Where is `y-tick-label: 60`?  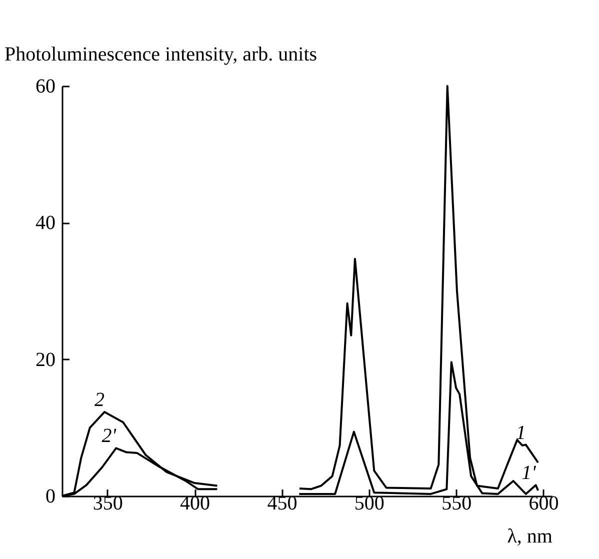 y-tick-label: 60 is located at coordinates (46, 87).